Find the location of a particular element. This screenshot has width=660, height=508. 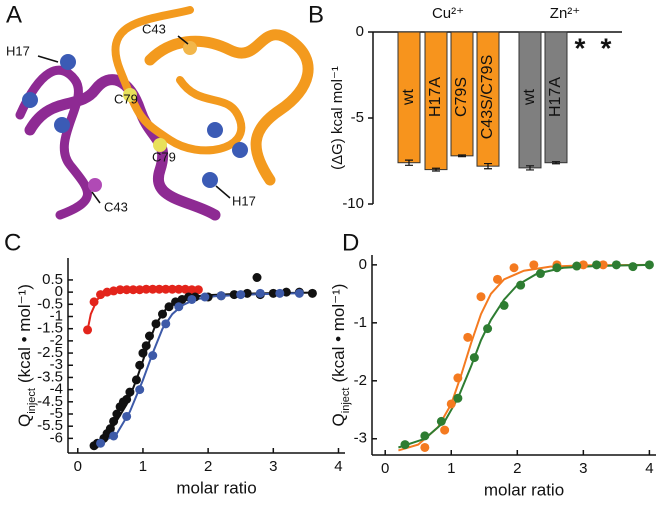

y-tick-label: -1 is located at coordinates (56, 315).